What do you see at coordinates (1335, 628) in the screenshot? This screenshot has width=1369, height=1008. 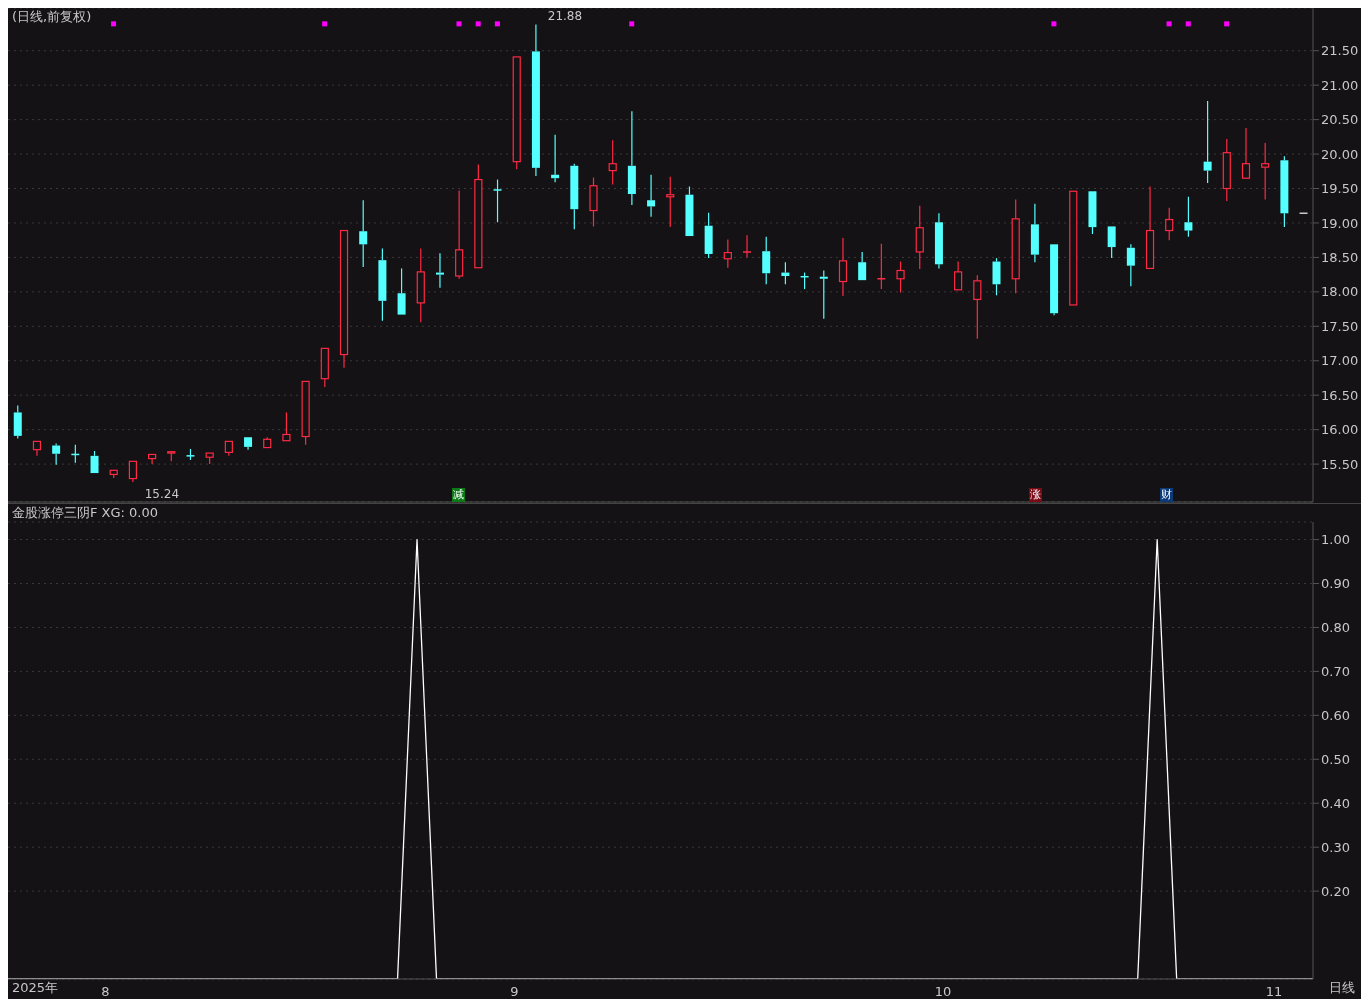 I see `y-tick-label: 0.80` at bounding box center [1335, 628].